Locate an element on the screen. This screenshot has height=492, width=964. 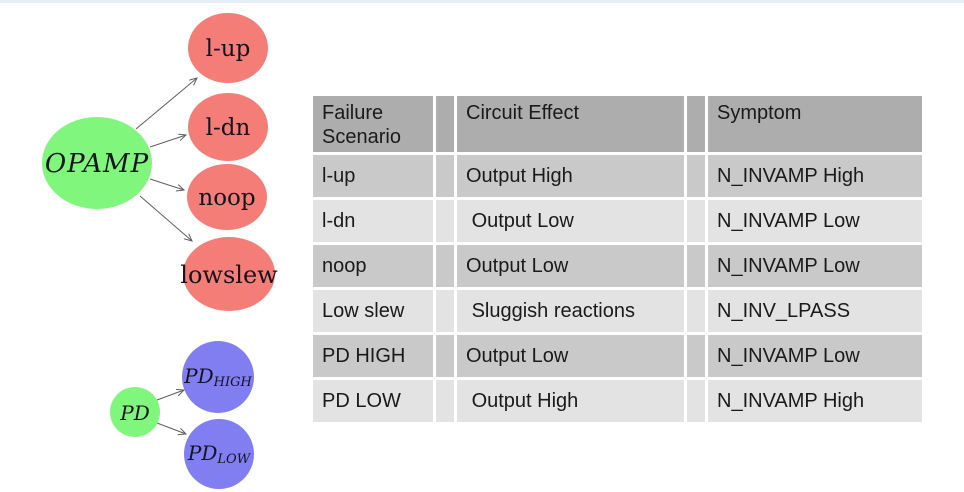
node-pd-label: PD is located at coordinates (134, 413).